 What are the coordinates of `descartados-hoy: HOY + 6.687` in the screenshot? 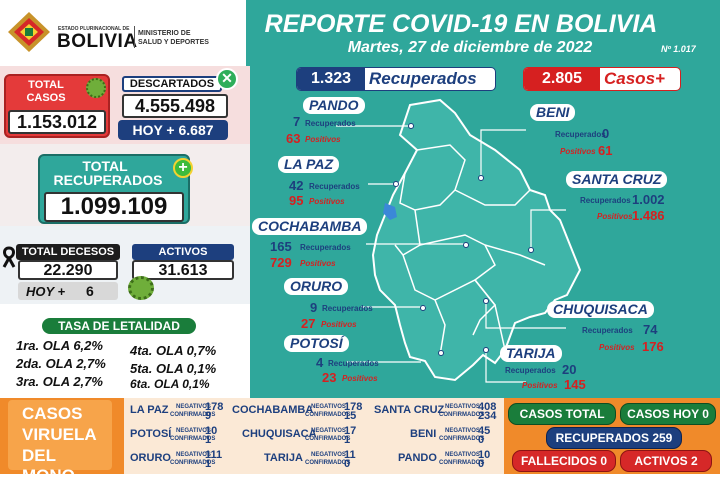 It's located at (173, 130).